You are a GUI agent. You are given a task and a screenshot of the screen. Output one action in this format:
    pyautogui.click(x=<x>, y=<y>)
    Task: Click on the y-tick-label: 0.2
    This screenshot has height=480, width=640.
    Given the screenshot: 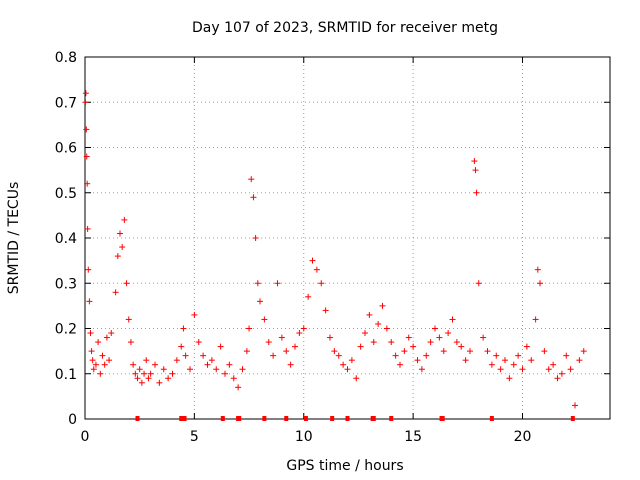 What is the action you would take?
    pyautogui.click(x=66, y=330)
    